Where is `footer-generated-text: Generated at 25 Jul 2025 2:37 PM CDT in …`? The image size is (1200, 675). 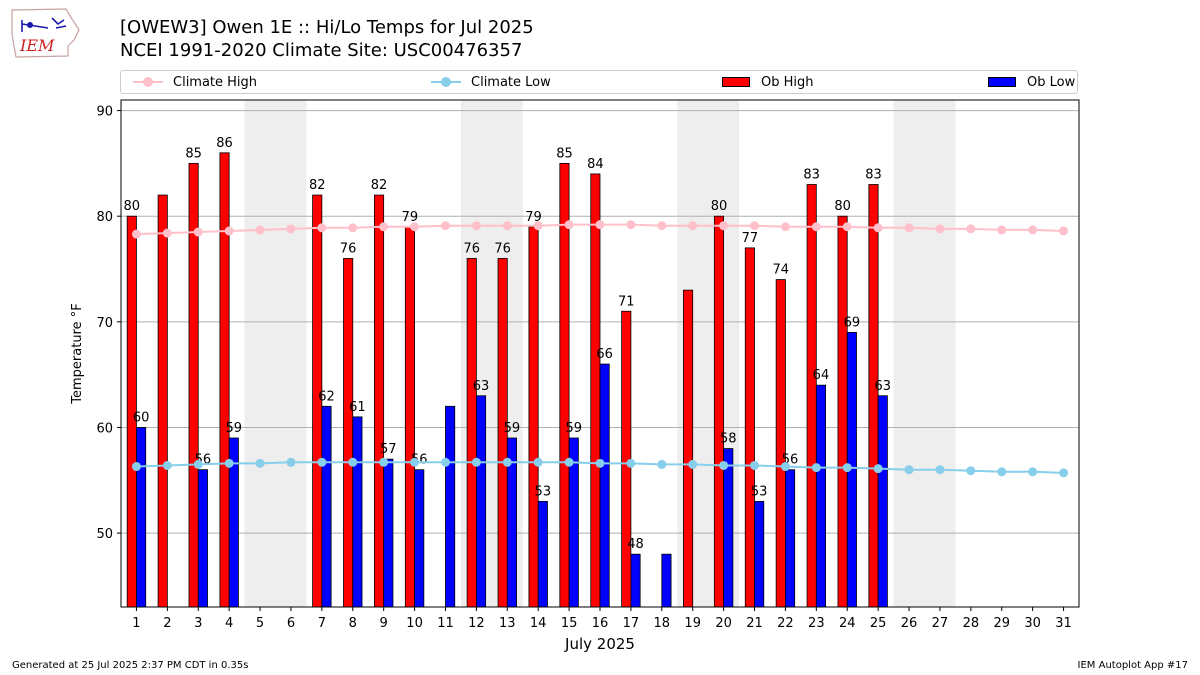 footer-generated-text: Generated at 25 Jul 2025 2:37 PM CDT in … is located at coordinates (130, 665).